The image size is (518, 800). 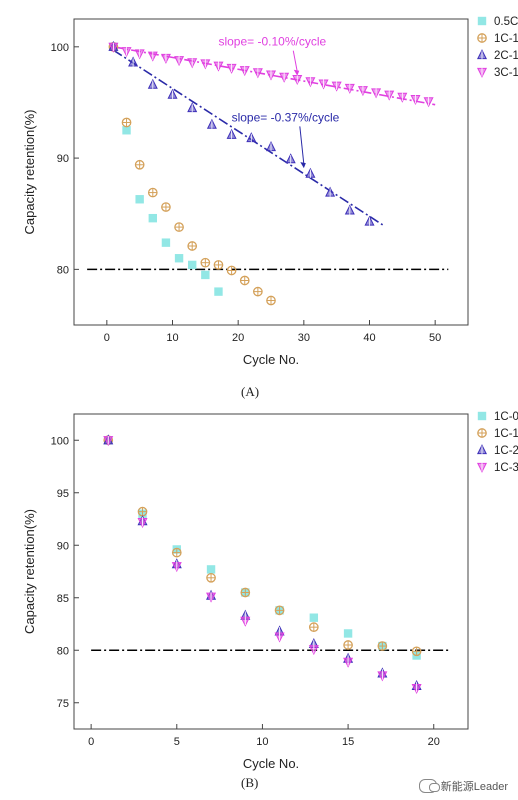 I want to click on legend-label: 2C-1C, so click(x=506, y=56).